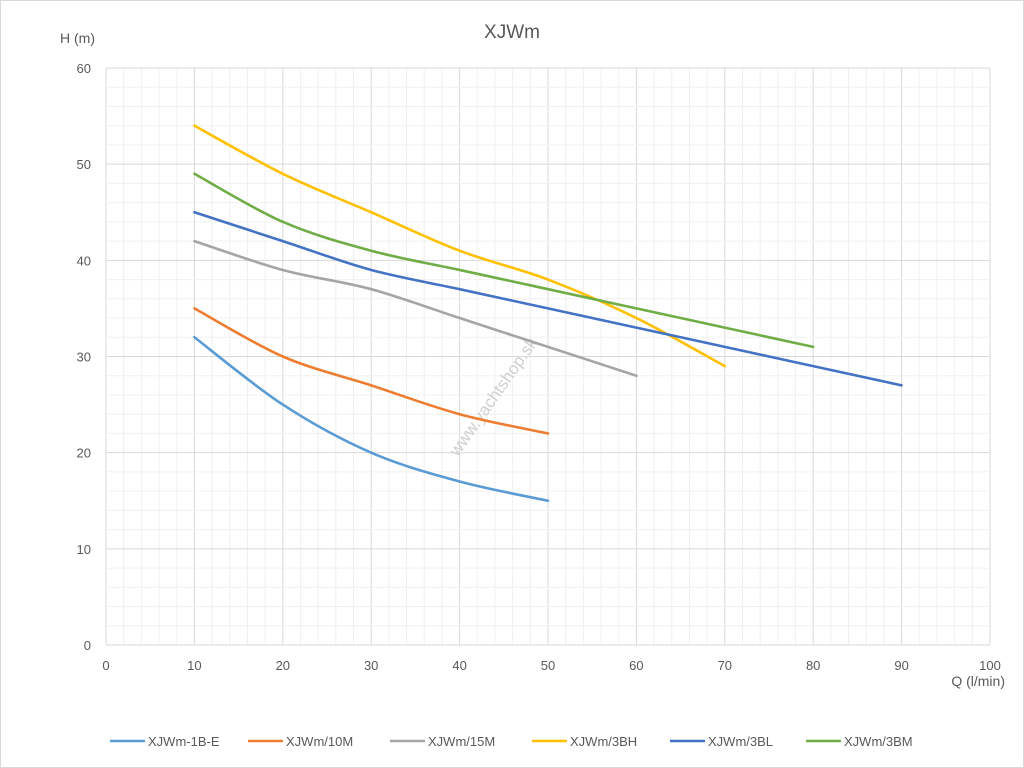  I want to click on x-tick-label: 90, so click(901, 665).